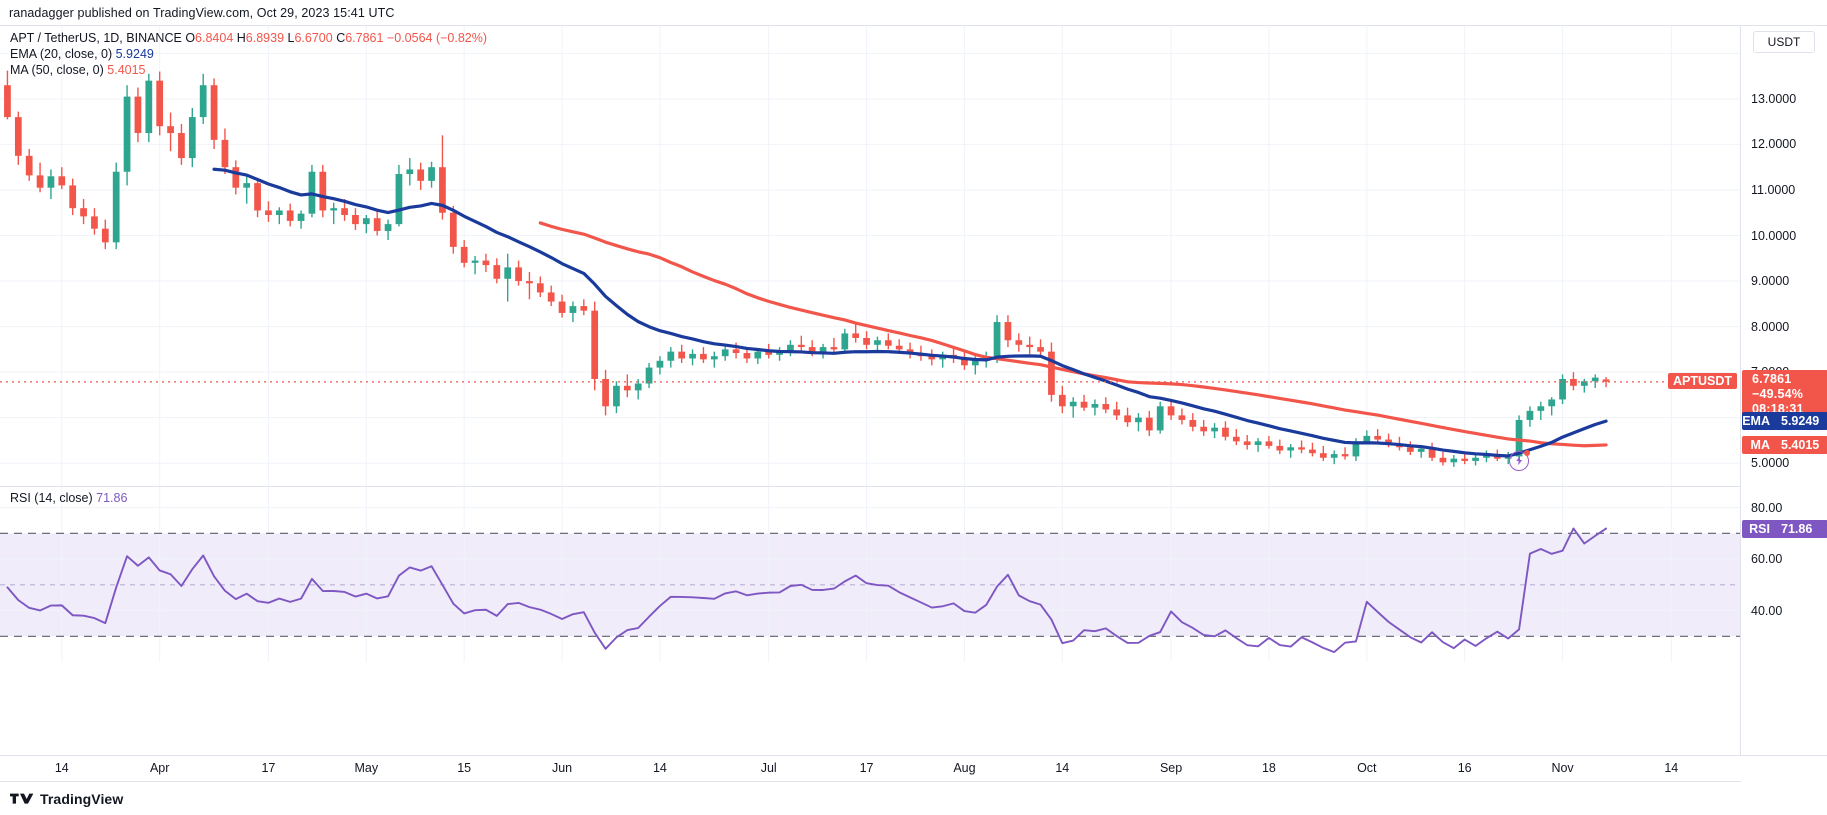 The width and height of the screenshot is (1827, 815). Describe the element at coordinates (1702, 380) in the screenshot. I see `symbol-price-tag: APTUSDT` at that location.